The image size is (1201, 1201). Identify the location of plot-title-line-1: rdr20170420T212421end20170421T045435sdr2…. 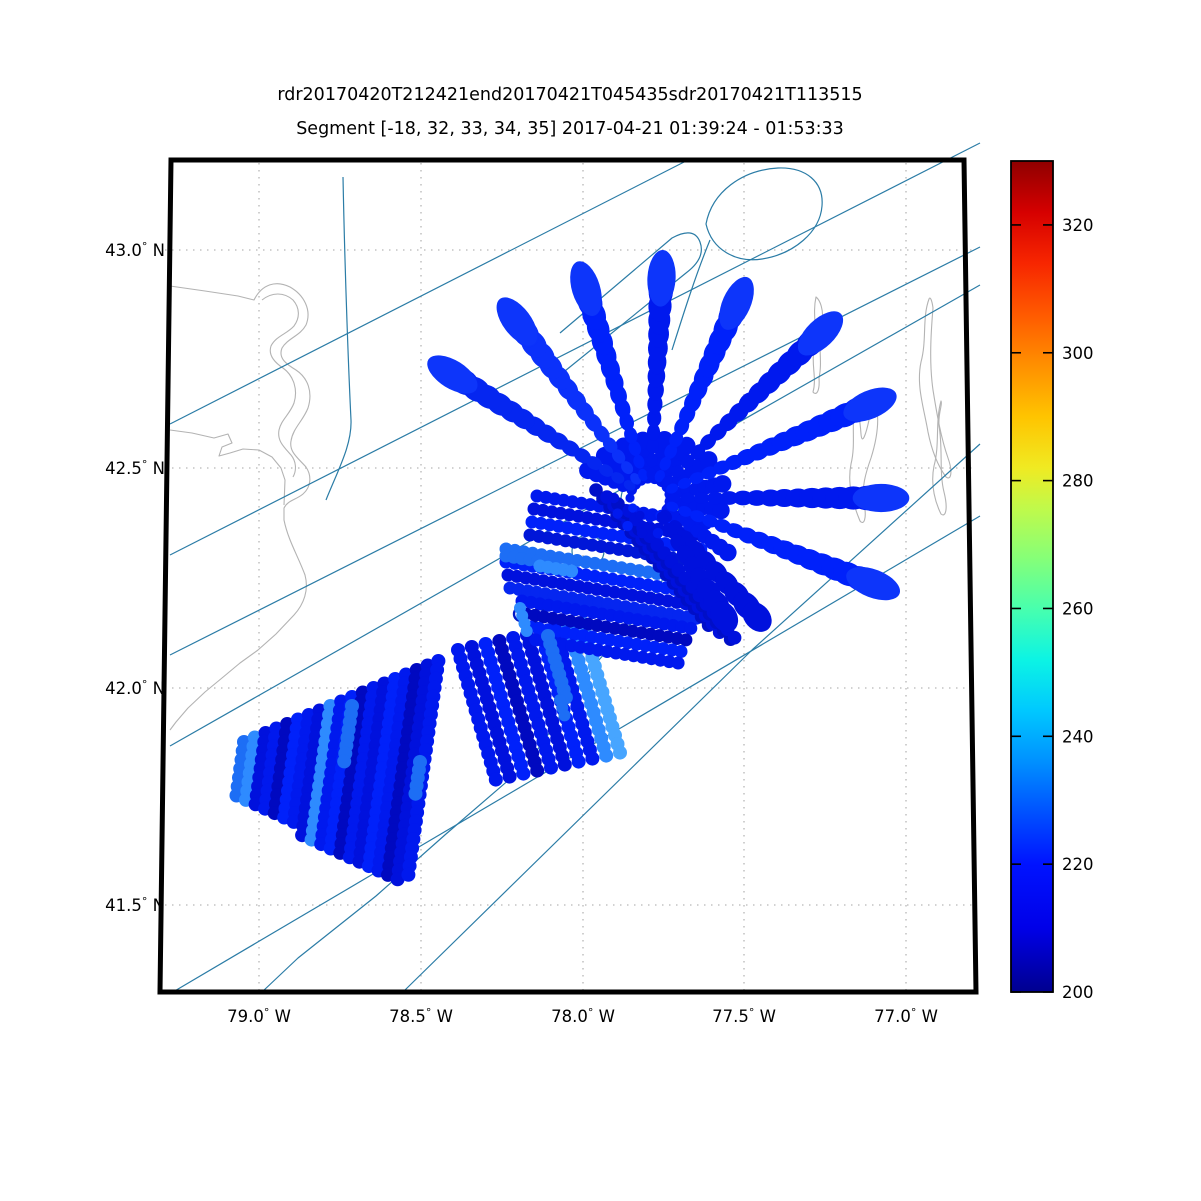
(569, 95).